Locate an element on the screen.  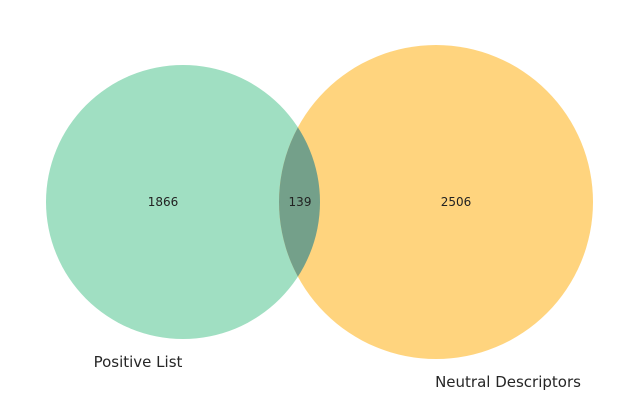
count-intersection: 139 is located at coordinates (300, 202).